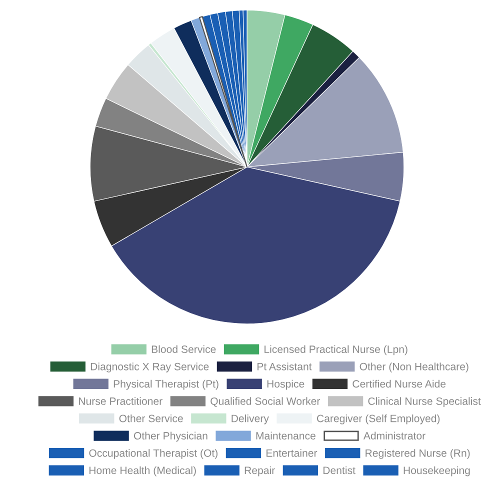 This screenshot has width=500, height=486. I want to click on legend-label: Entertainer, so click(292, 453).